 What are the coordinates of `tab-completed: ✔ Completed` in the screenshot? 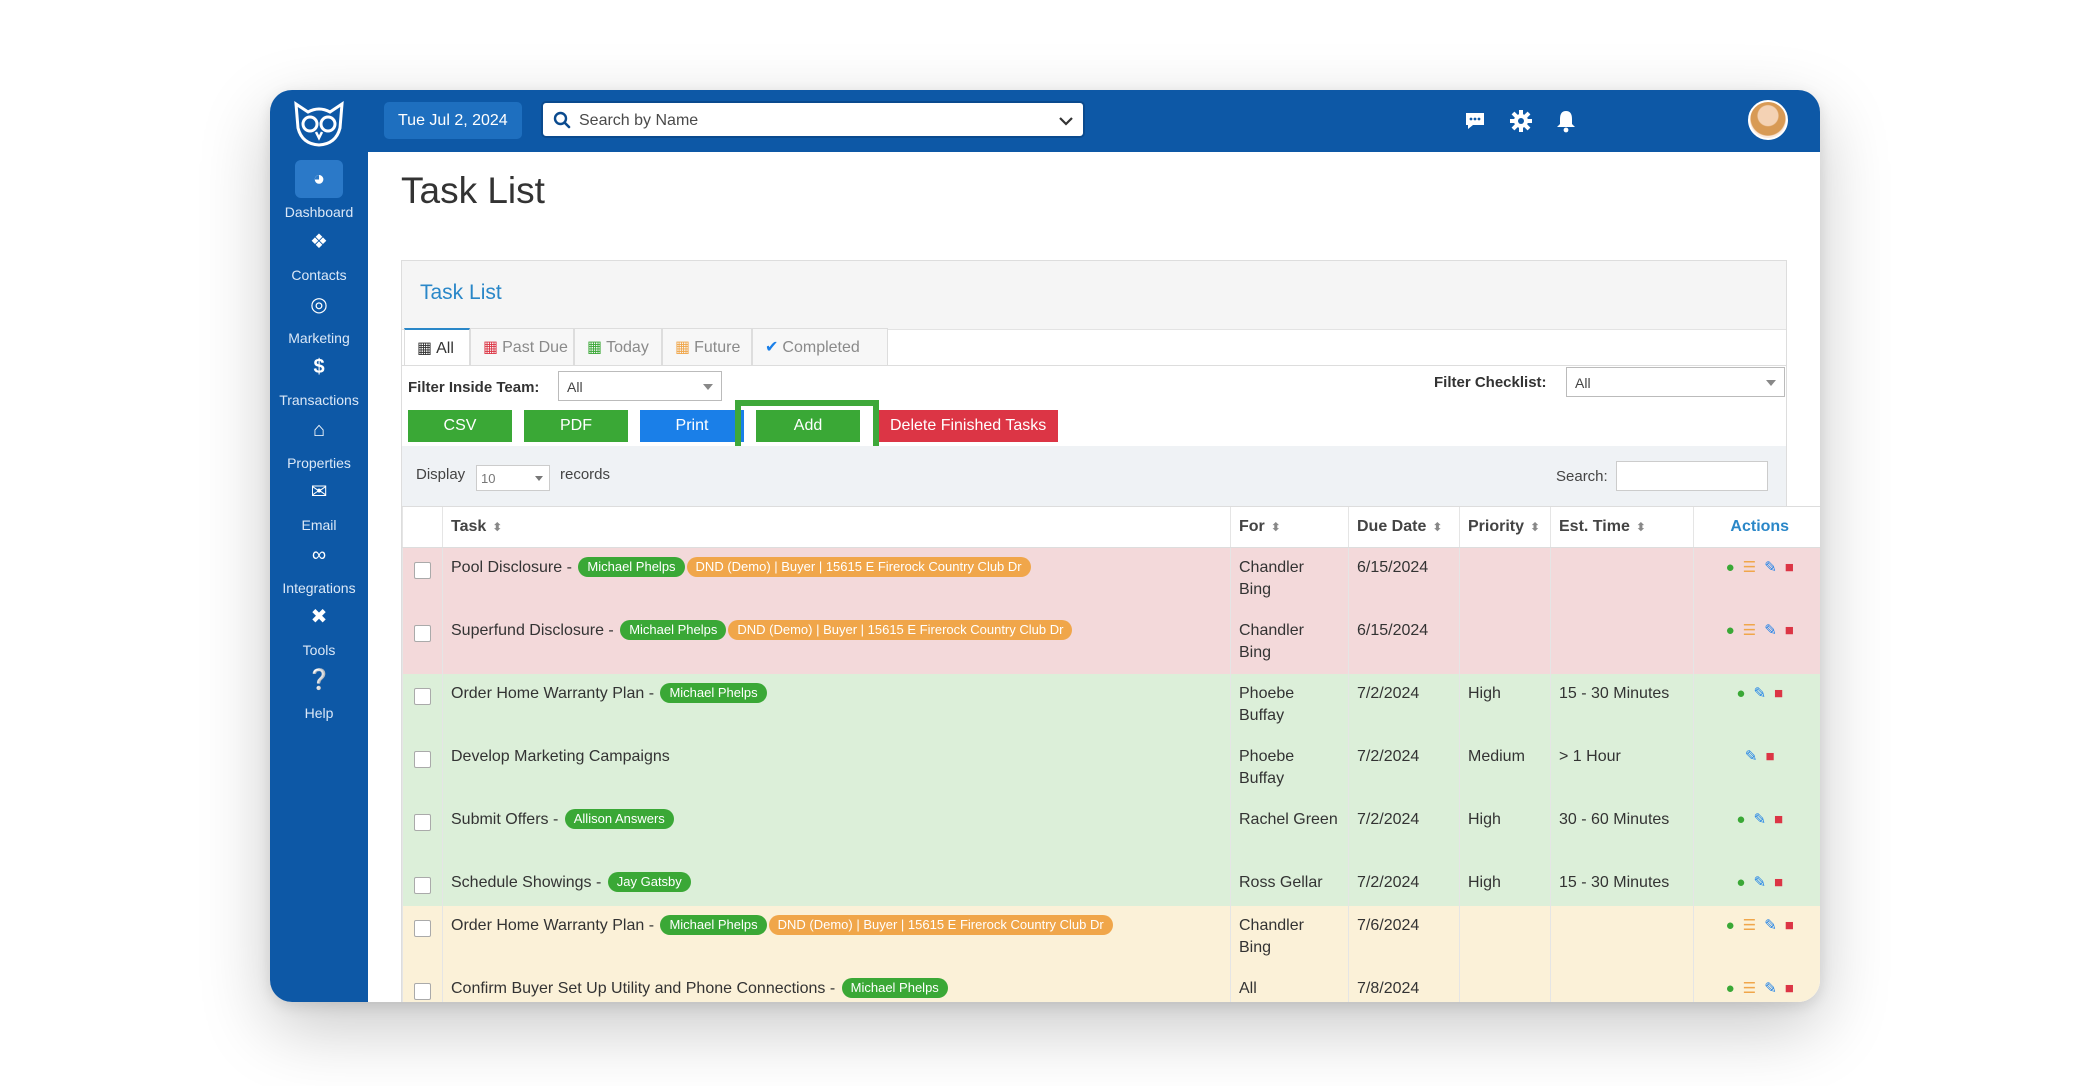 It's located at (820, 346).